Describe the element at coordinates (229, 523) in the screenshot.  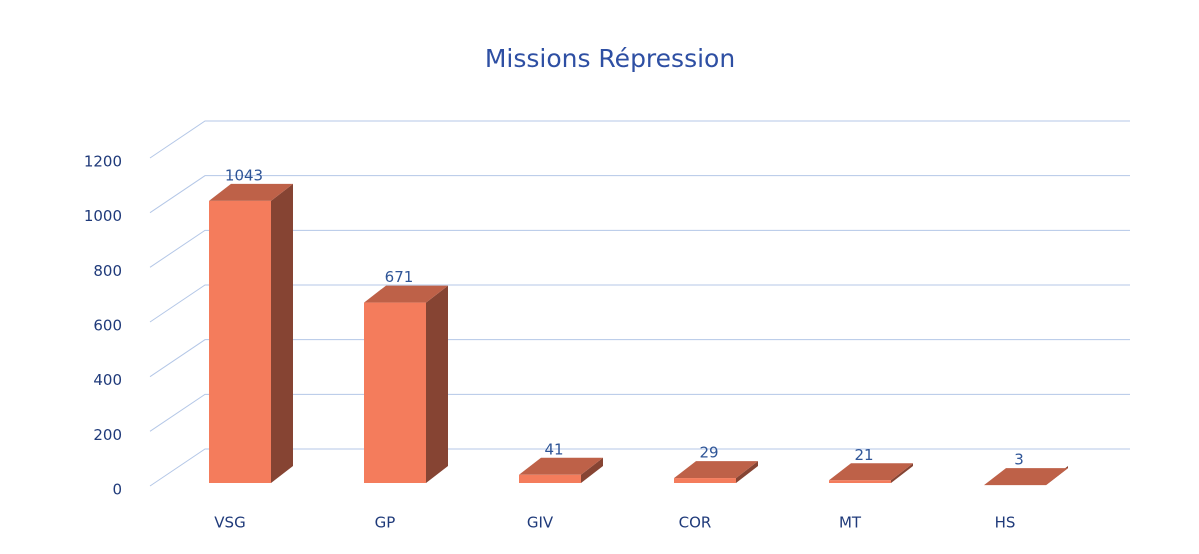
I see `x-tick-label: VSG` at that location.